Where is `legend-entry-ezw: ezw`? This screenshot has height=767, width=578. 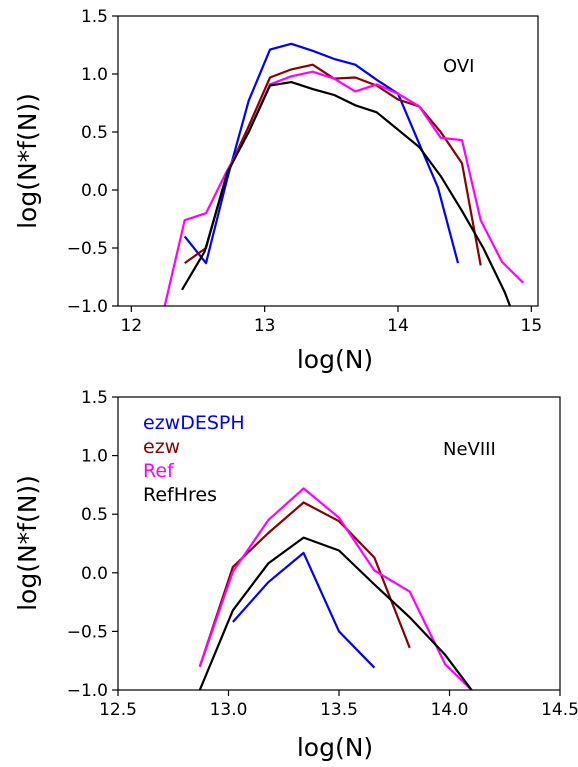 legend-entry-ezw: ezw is located at coordinates (161, 447).